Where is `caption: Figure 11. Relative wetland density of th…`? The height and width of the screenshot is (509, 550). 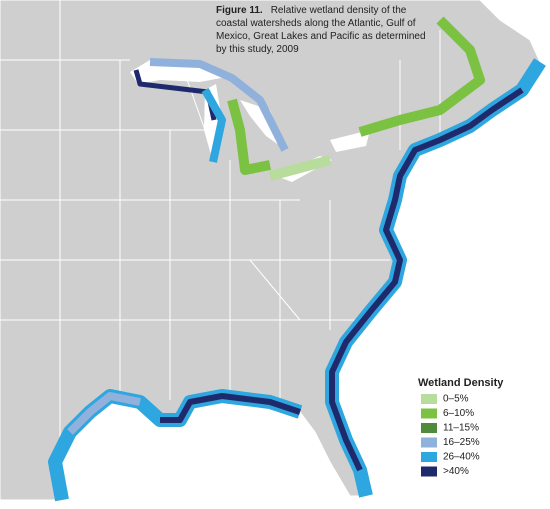 caption: Figure 11. Relative wetland density of th… is located at coordinates (323, 30).